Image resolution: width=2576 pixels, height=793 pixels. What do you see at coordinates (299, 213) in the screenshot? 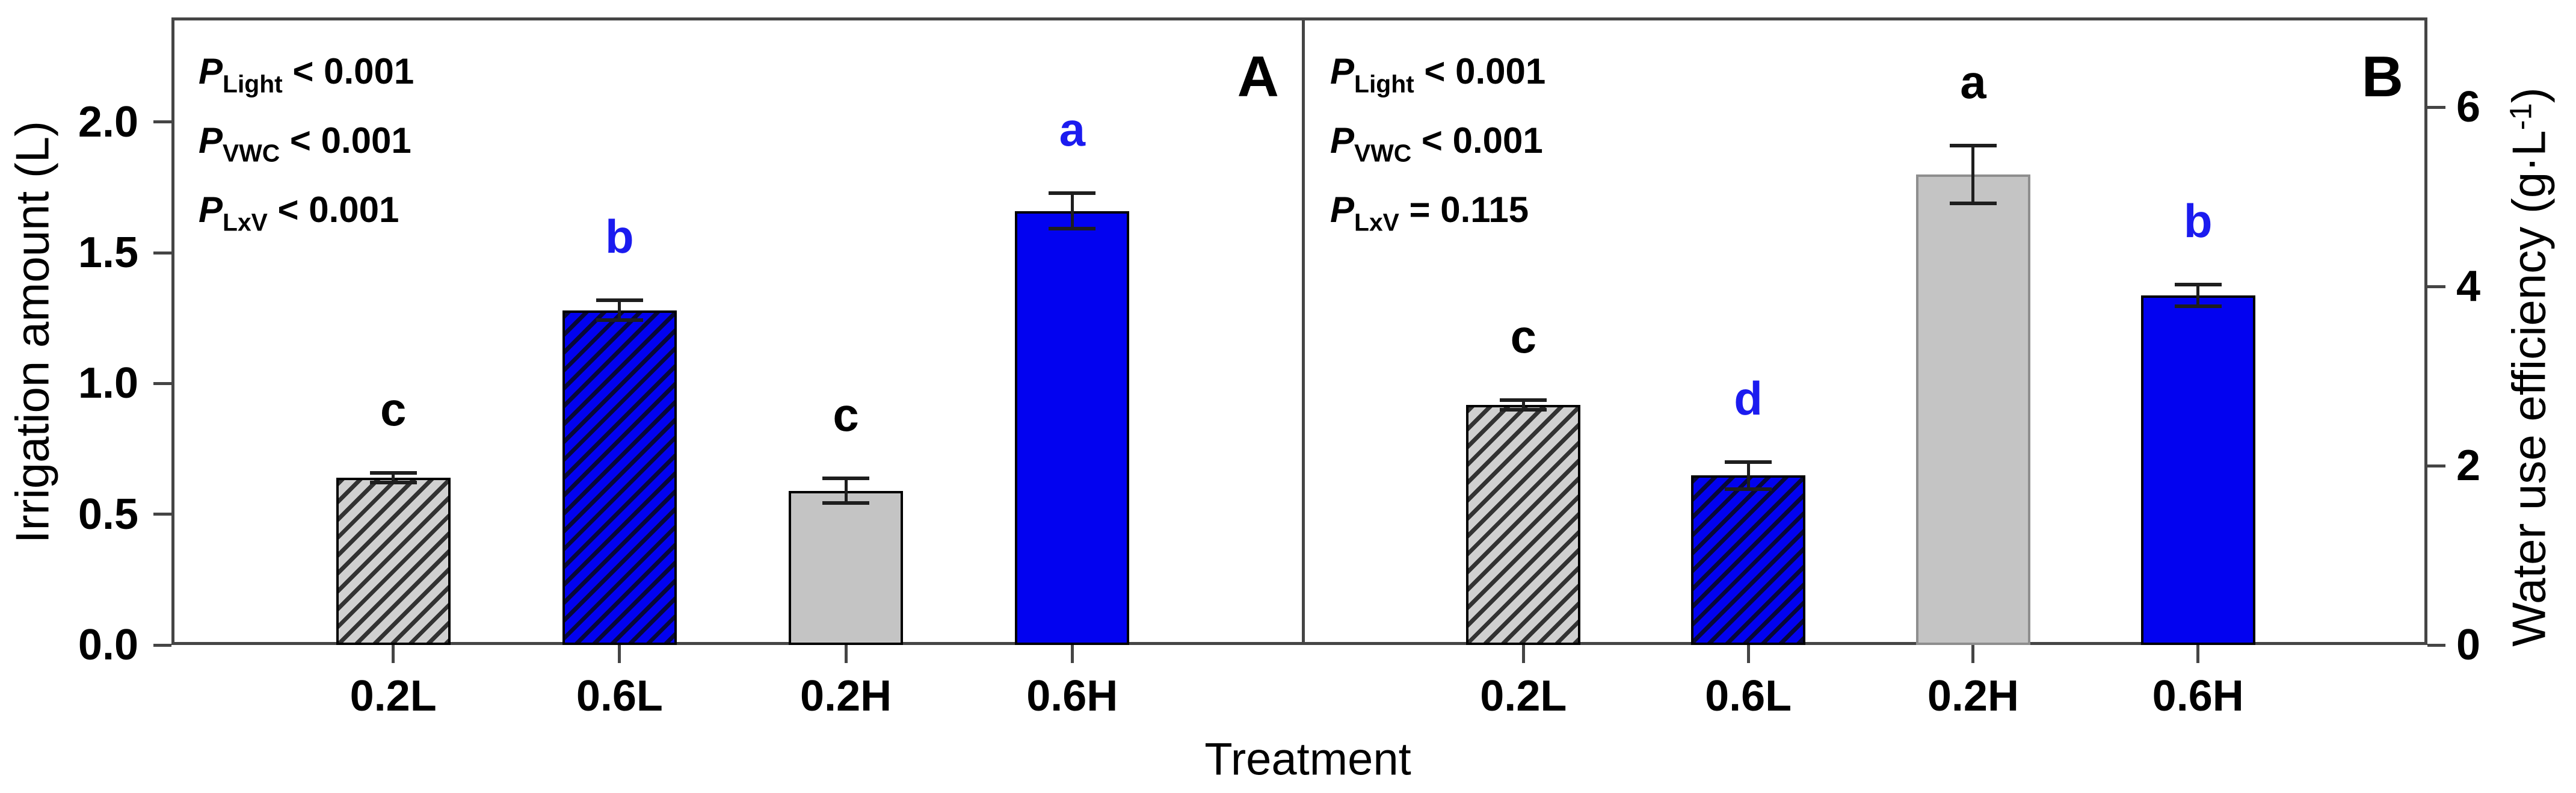
I see `pvalue-line-LxV: PLxV < 0.001` at bounding box center [299, 213].